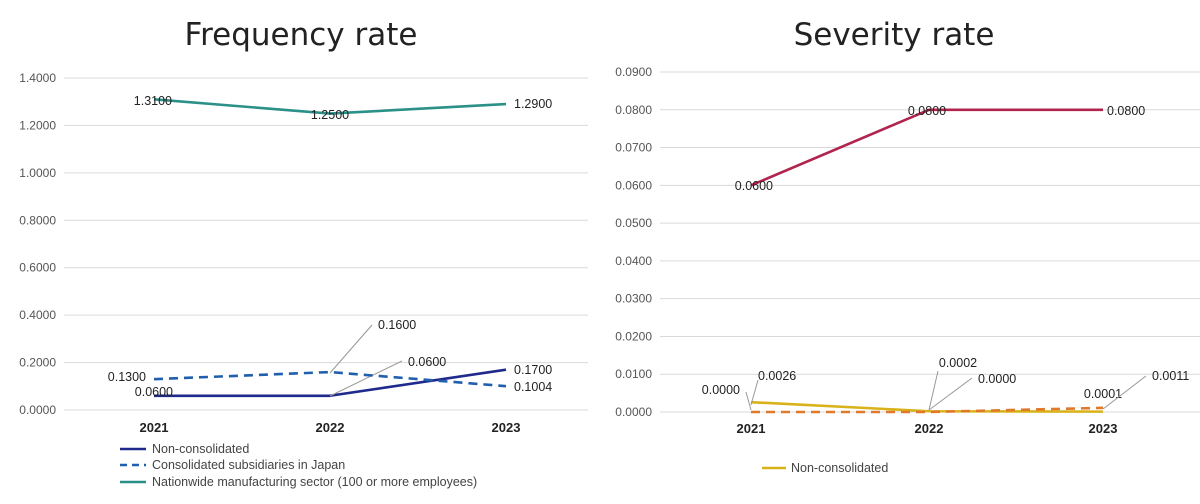 The width and height of the screenshot is (1200, 504). Describe the element at coordinates (397, 325) in the screenshot. I see `data-label: 0.1600` at that location.